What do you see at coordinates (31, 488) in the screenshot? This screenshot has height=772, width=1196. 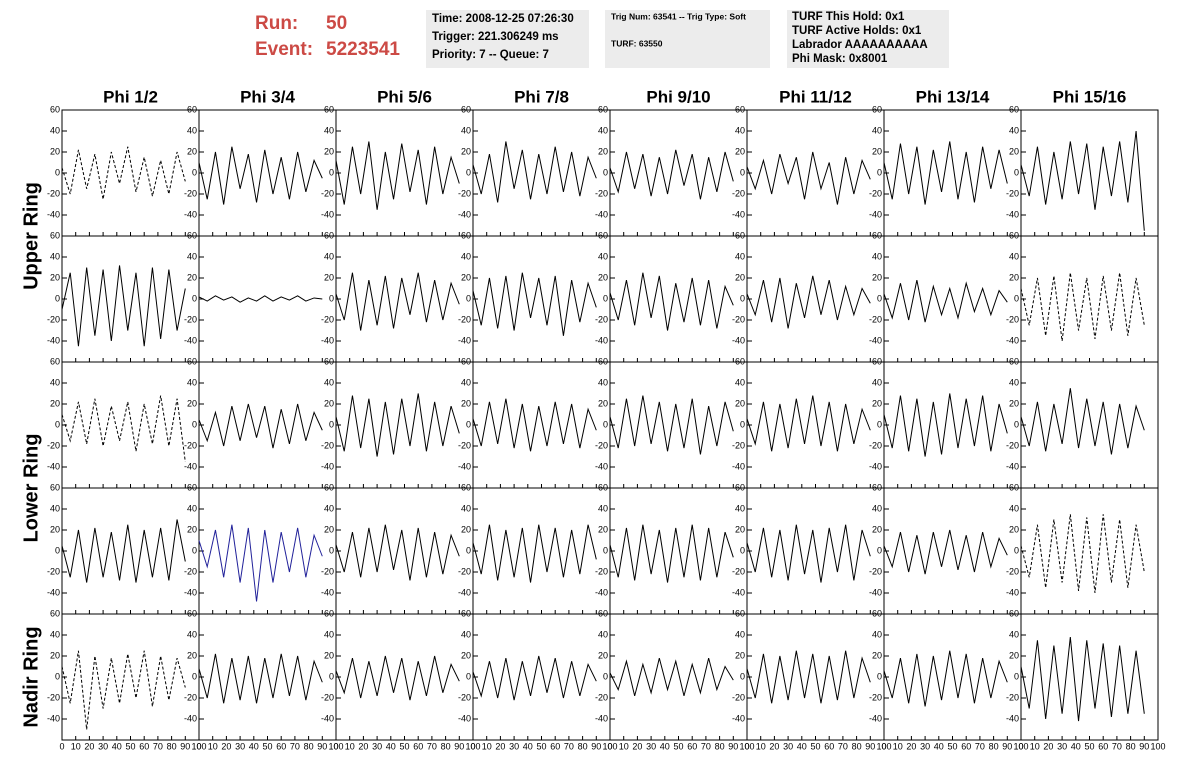 I see `row-label: Lower Ring` at bounding box center [31, 488].